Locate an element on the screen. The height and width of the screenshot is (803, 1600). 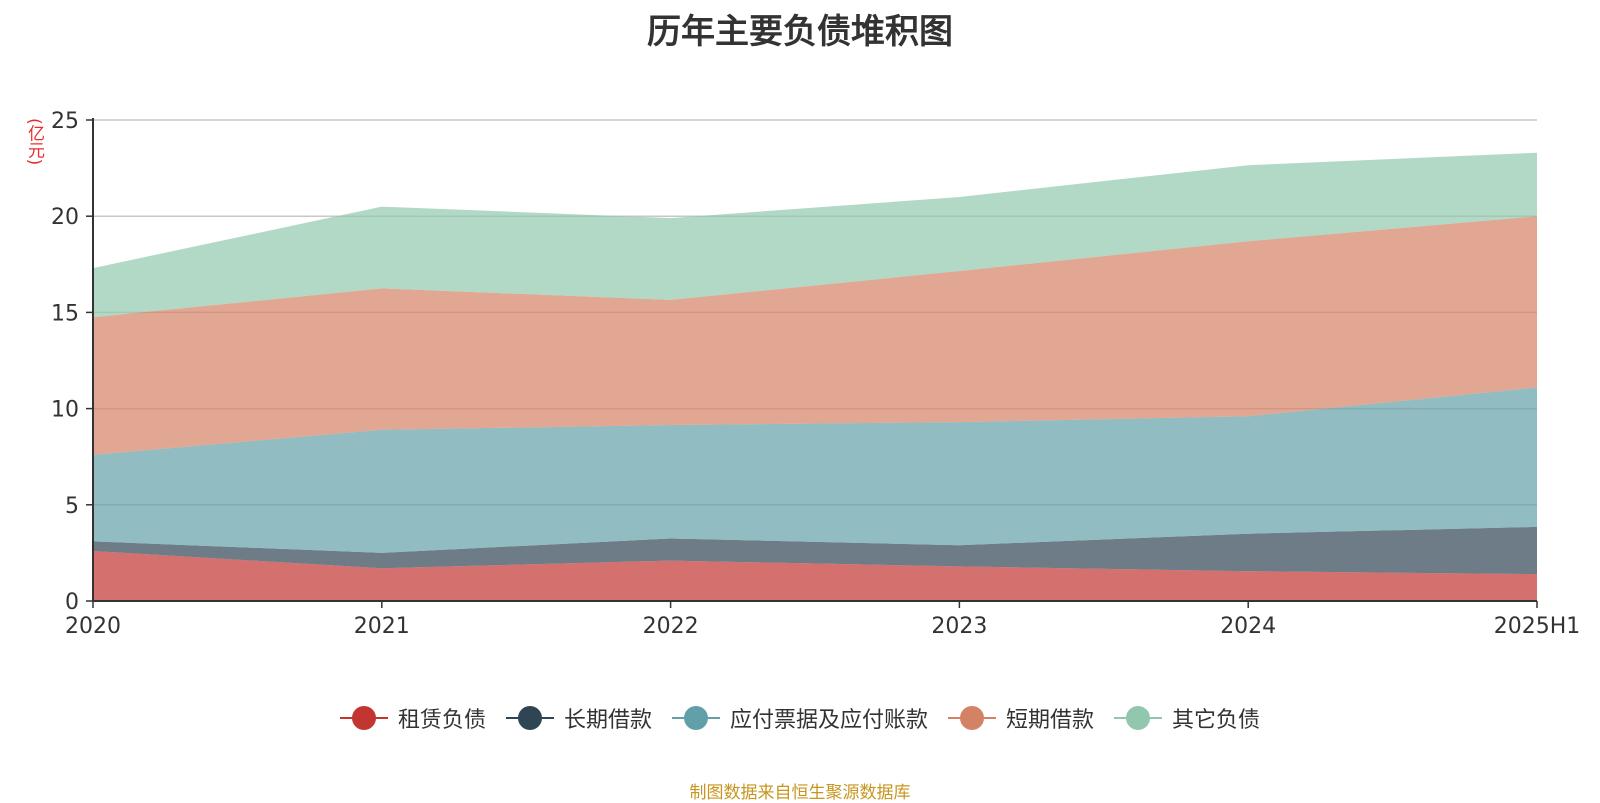
legend-label: 长期借款 is located at coordinates (607, 720).